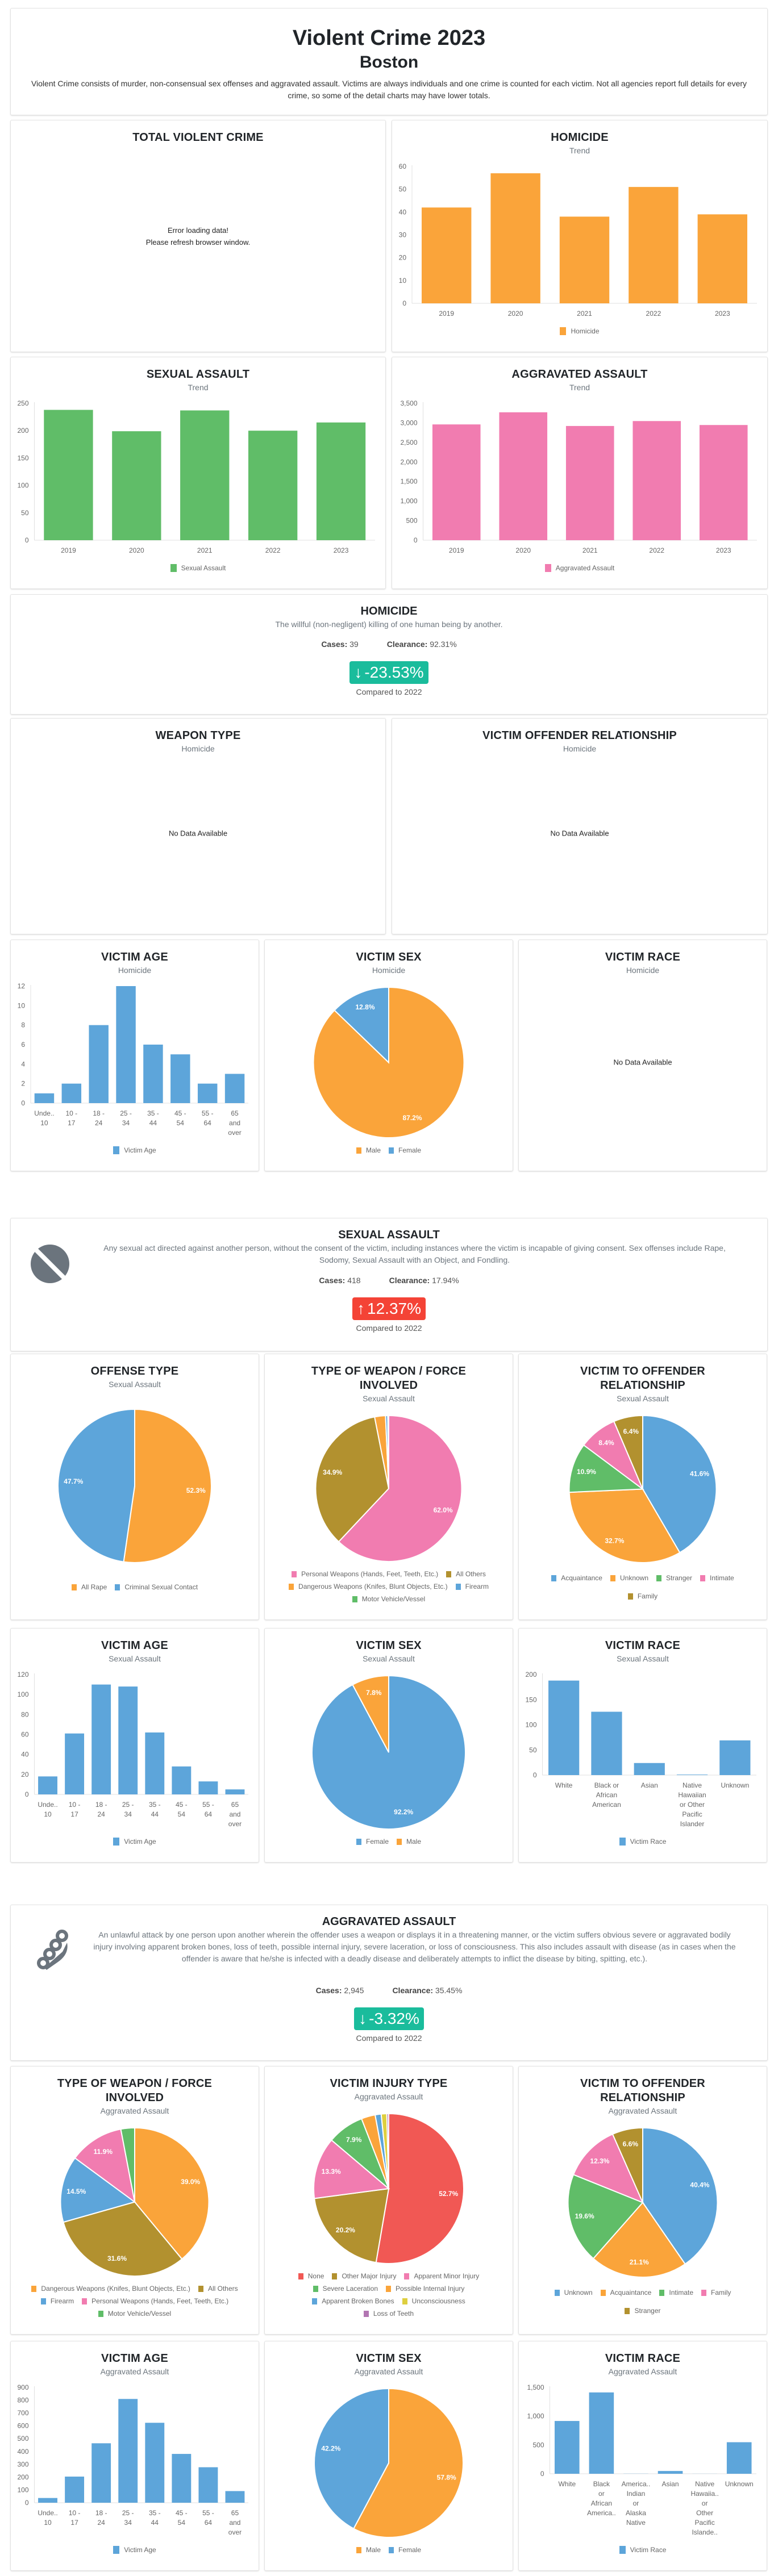 The height and width of the screenshot is (2576, 774). I want to click on legend-item: Aggravated Assault, so click(579, 568).